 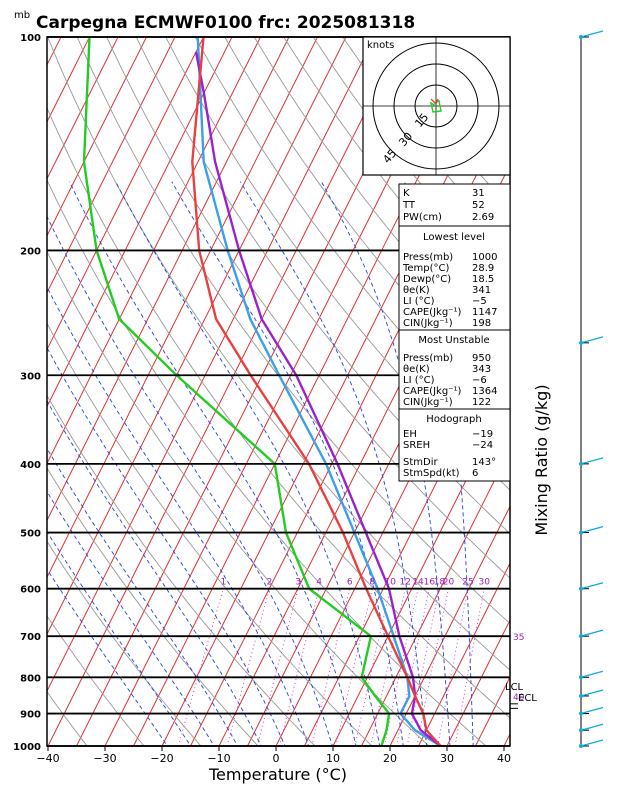 I want to click on lowest-value: 198, so click(x=481, y=323).